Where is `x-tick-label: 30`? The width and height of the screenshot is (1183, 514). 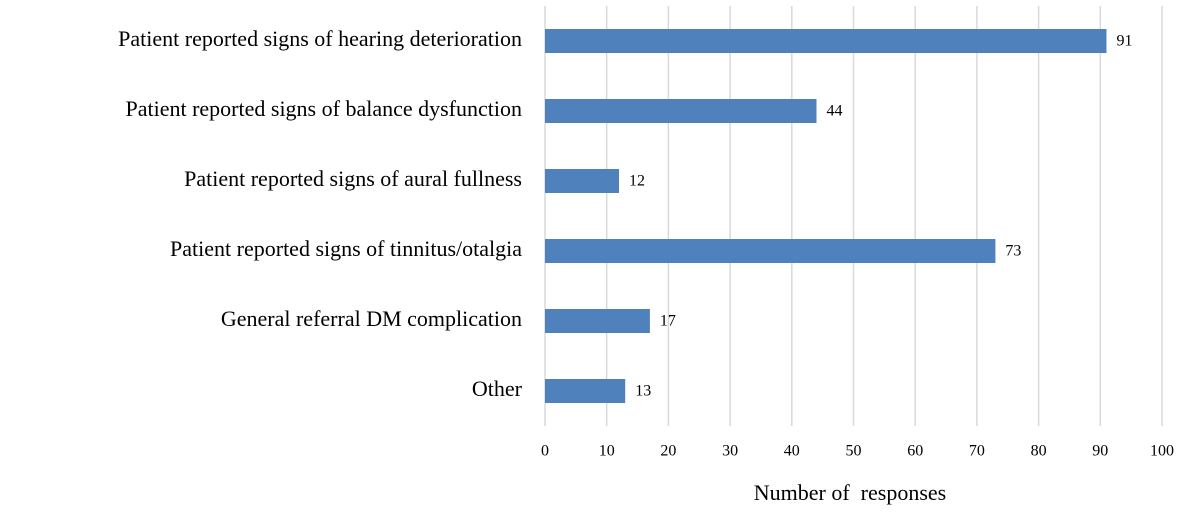
x-tick-label: 30 is located at coordinates (730, 451).